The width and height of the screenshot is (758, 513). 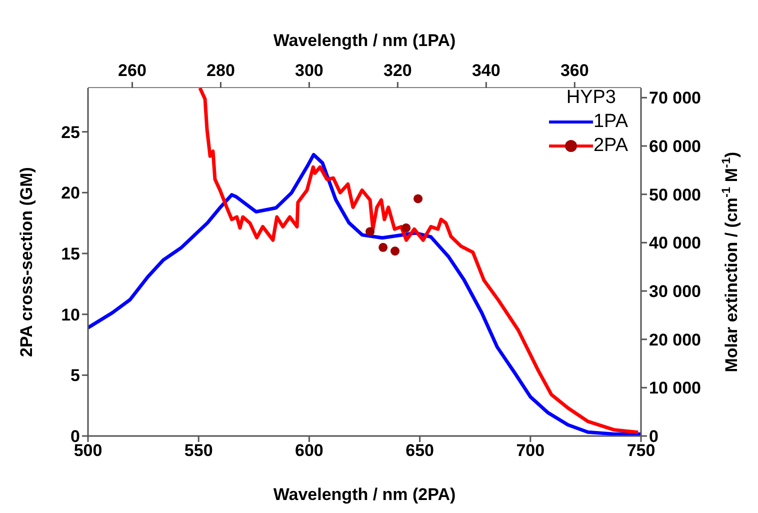 What do you see at coordinates (70, 132) in the screenshot?
I see `y-tick-label: 25` at bounding box center [70, 132].